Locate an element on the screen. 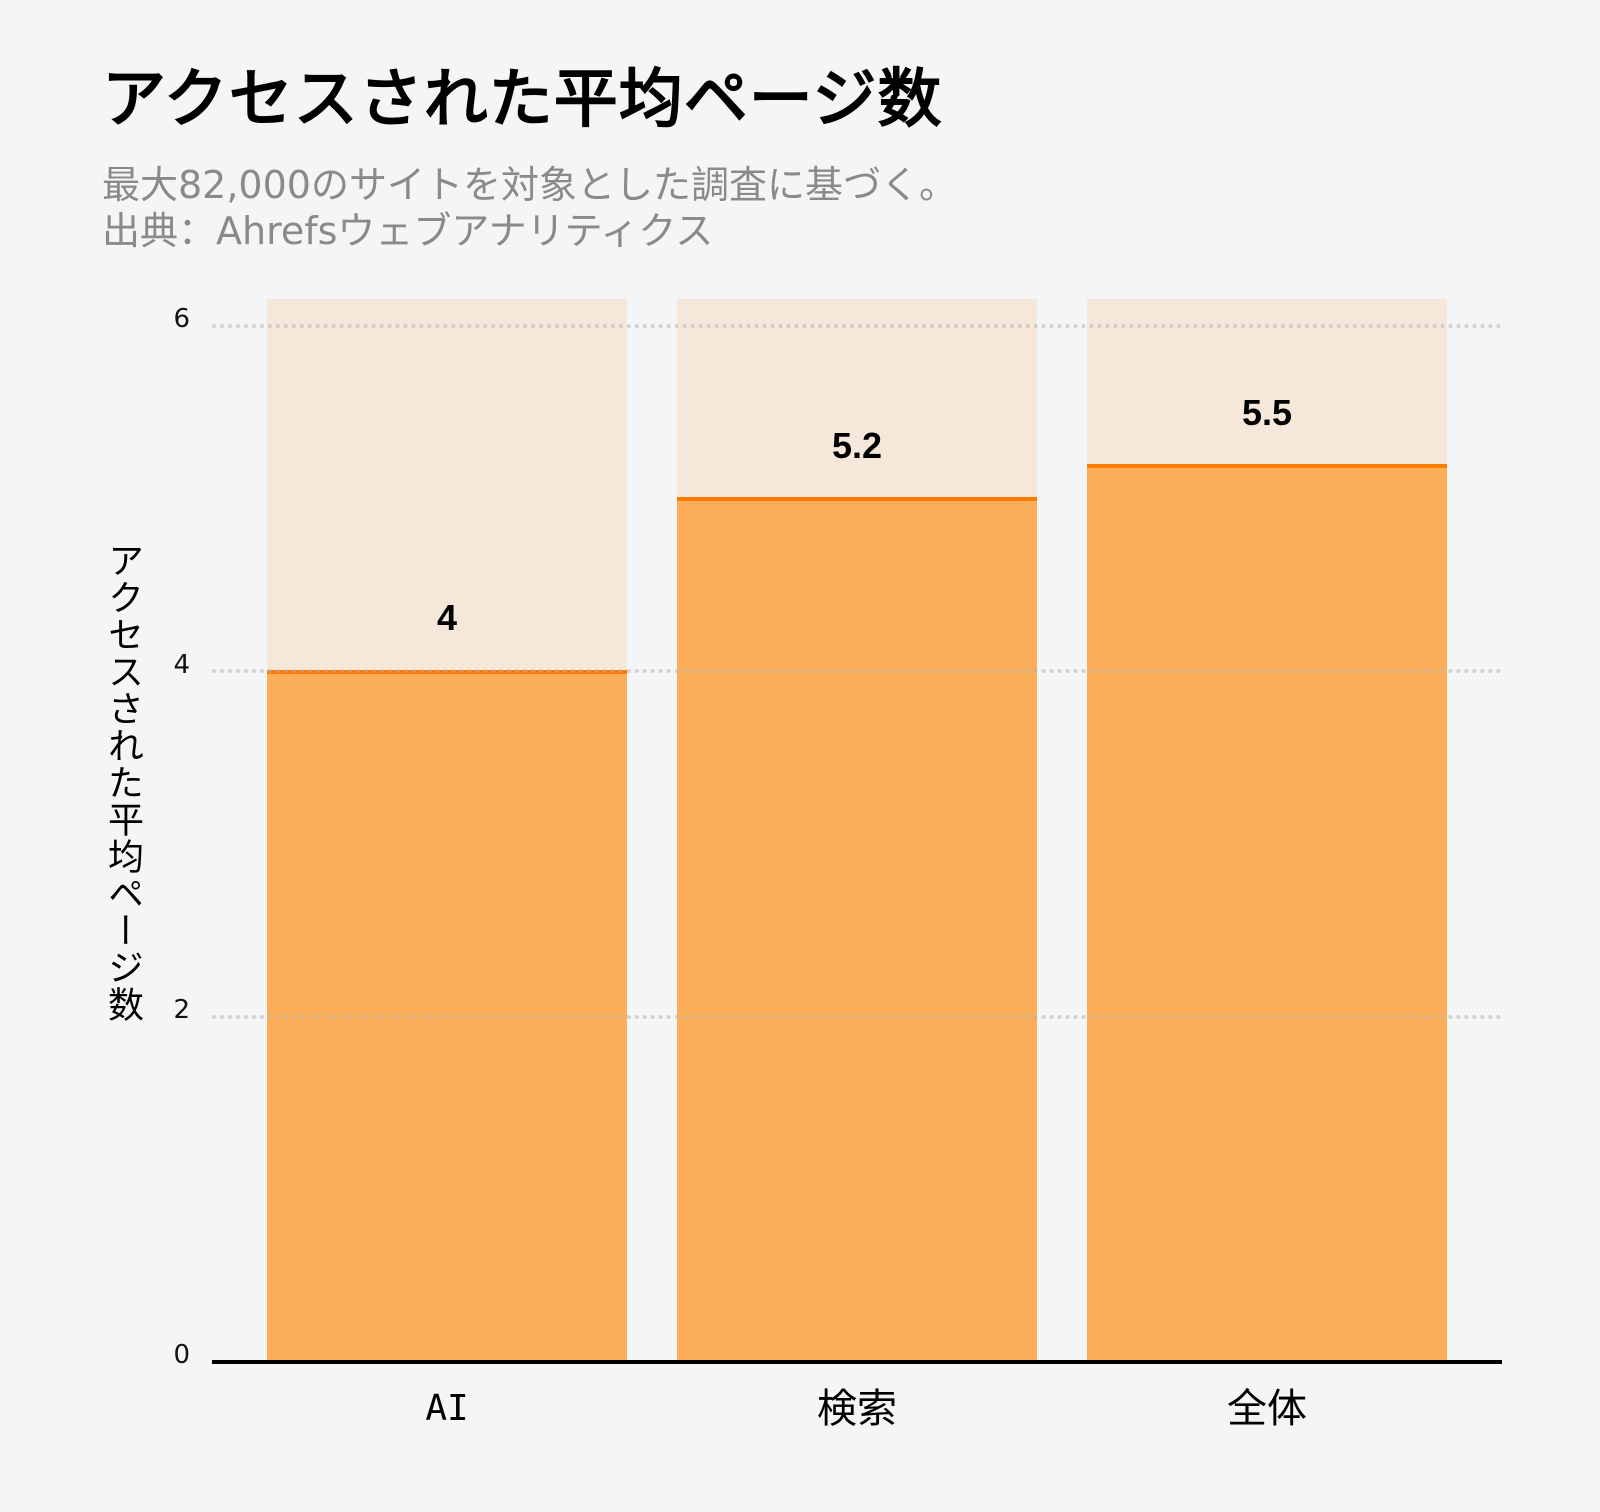 The height and width of the screenshot is (1512, 1600). y-tick-0: 0 is located at coordinates (181, 1355).